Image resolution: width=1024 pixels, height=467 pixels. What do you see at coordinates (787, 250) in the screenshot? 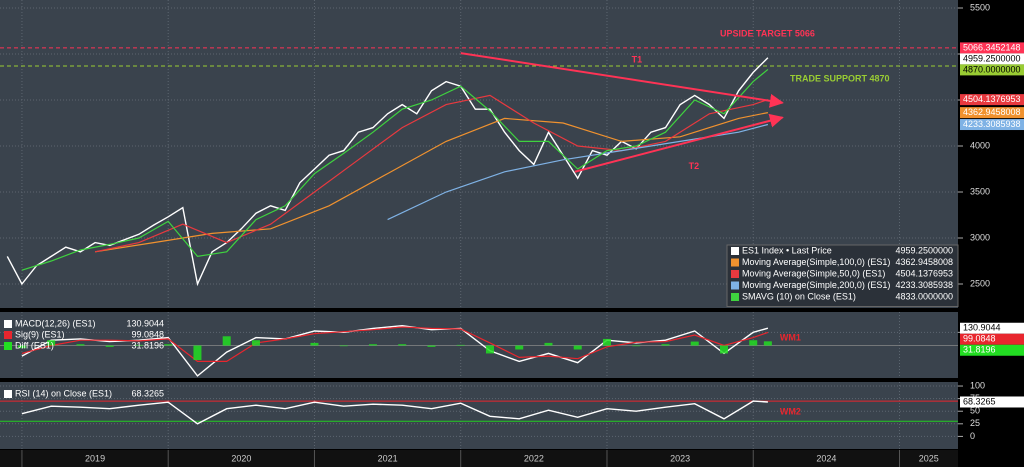
I see `legend-label: ES1 Index • Last Price` at bounding box center [787, 250].